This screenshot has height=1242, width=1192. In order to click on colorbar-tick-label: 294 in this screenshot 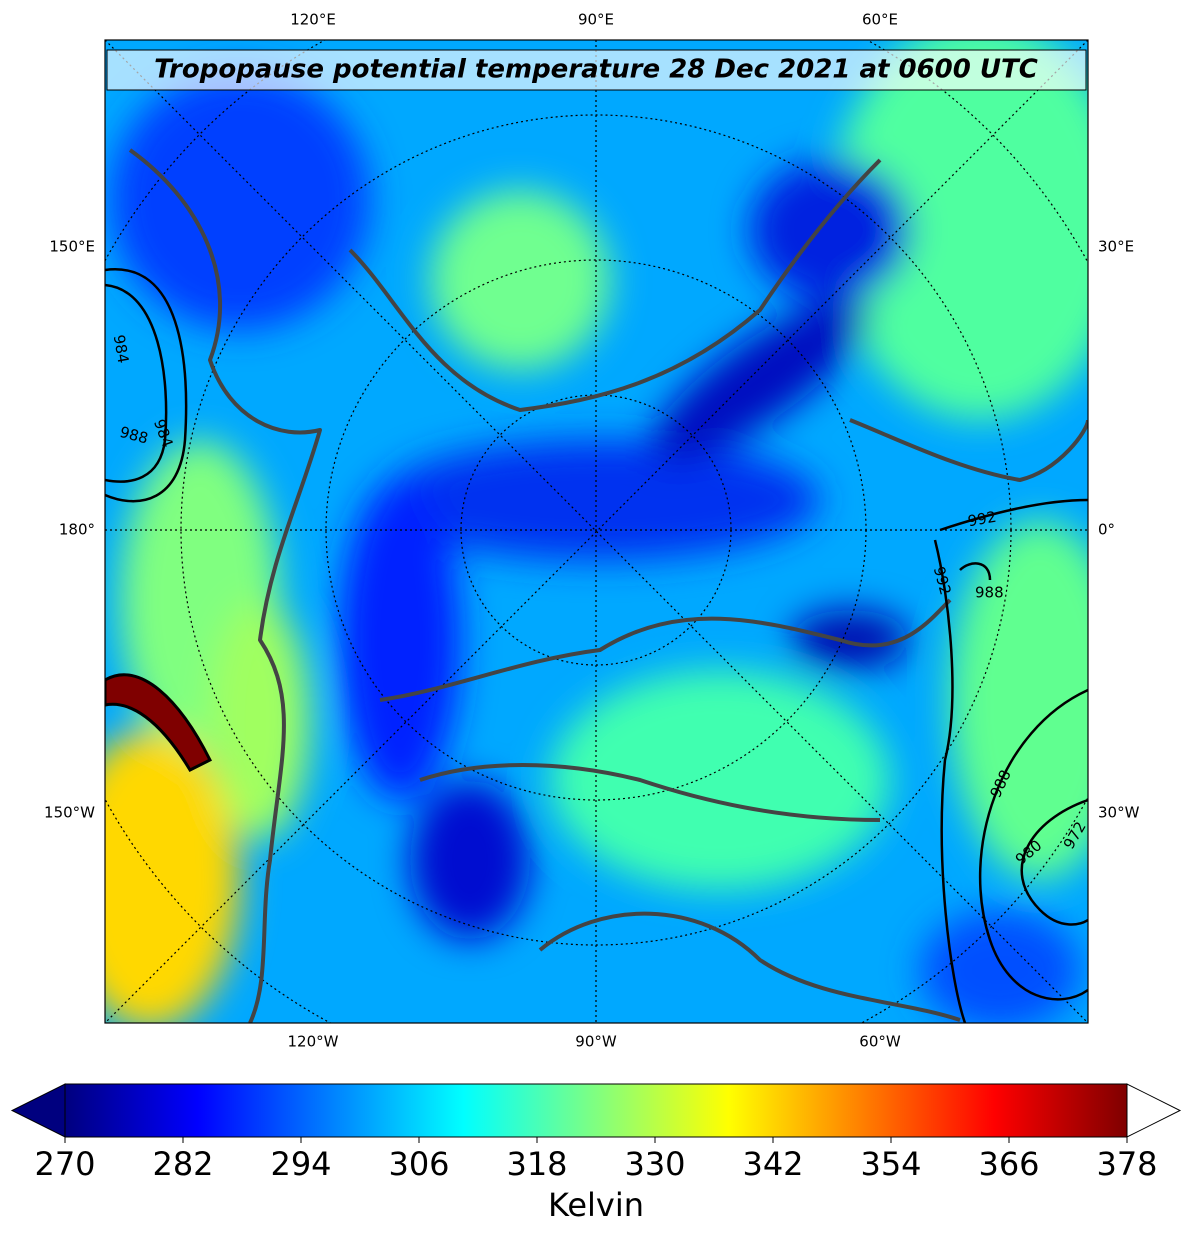, I will do `click(300, 1164)`.